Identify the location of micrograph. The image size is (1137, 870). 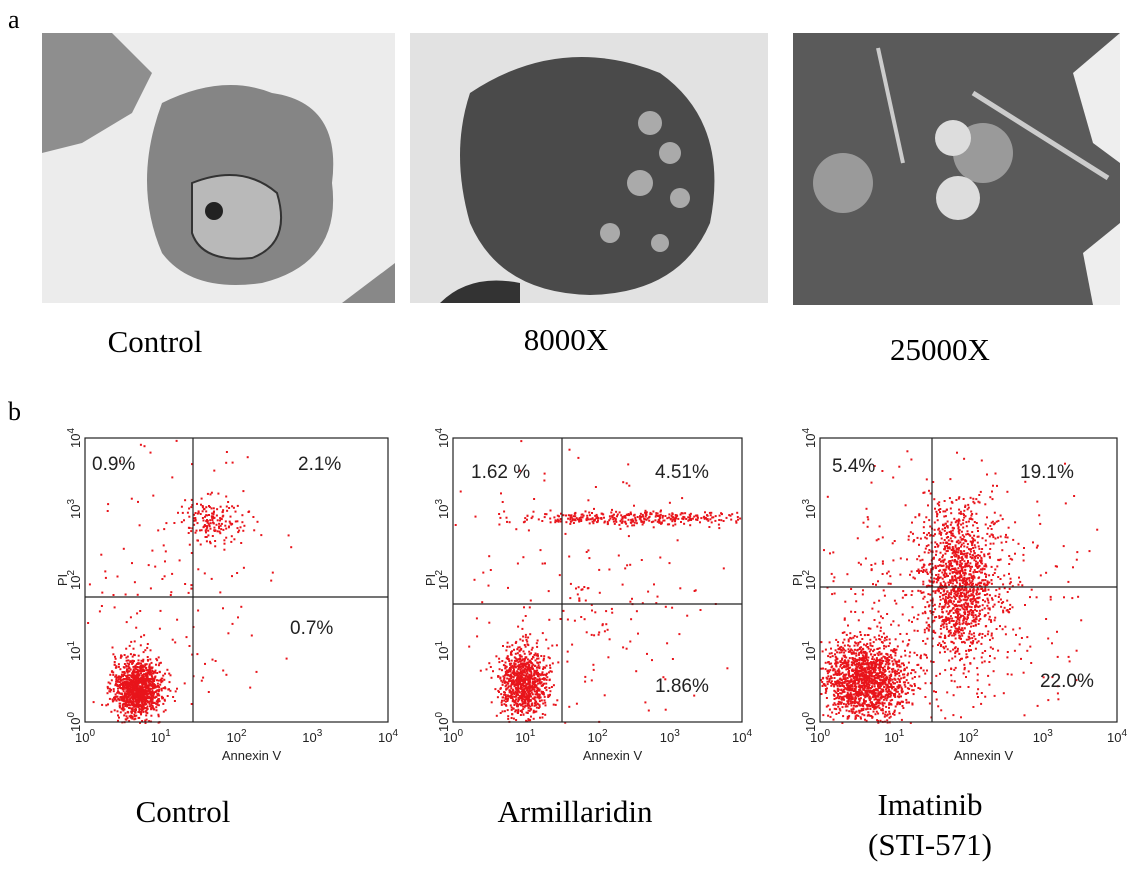
(589, 168).